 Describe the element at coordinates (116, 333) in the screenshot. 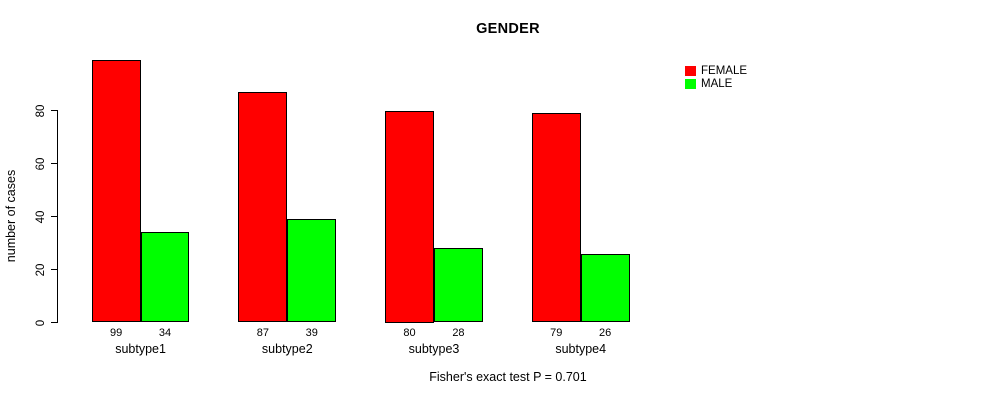

I see `bar-value-label: 99` at that location.